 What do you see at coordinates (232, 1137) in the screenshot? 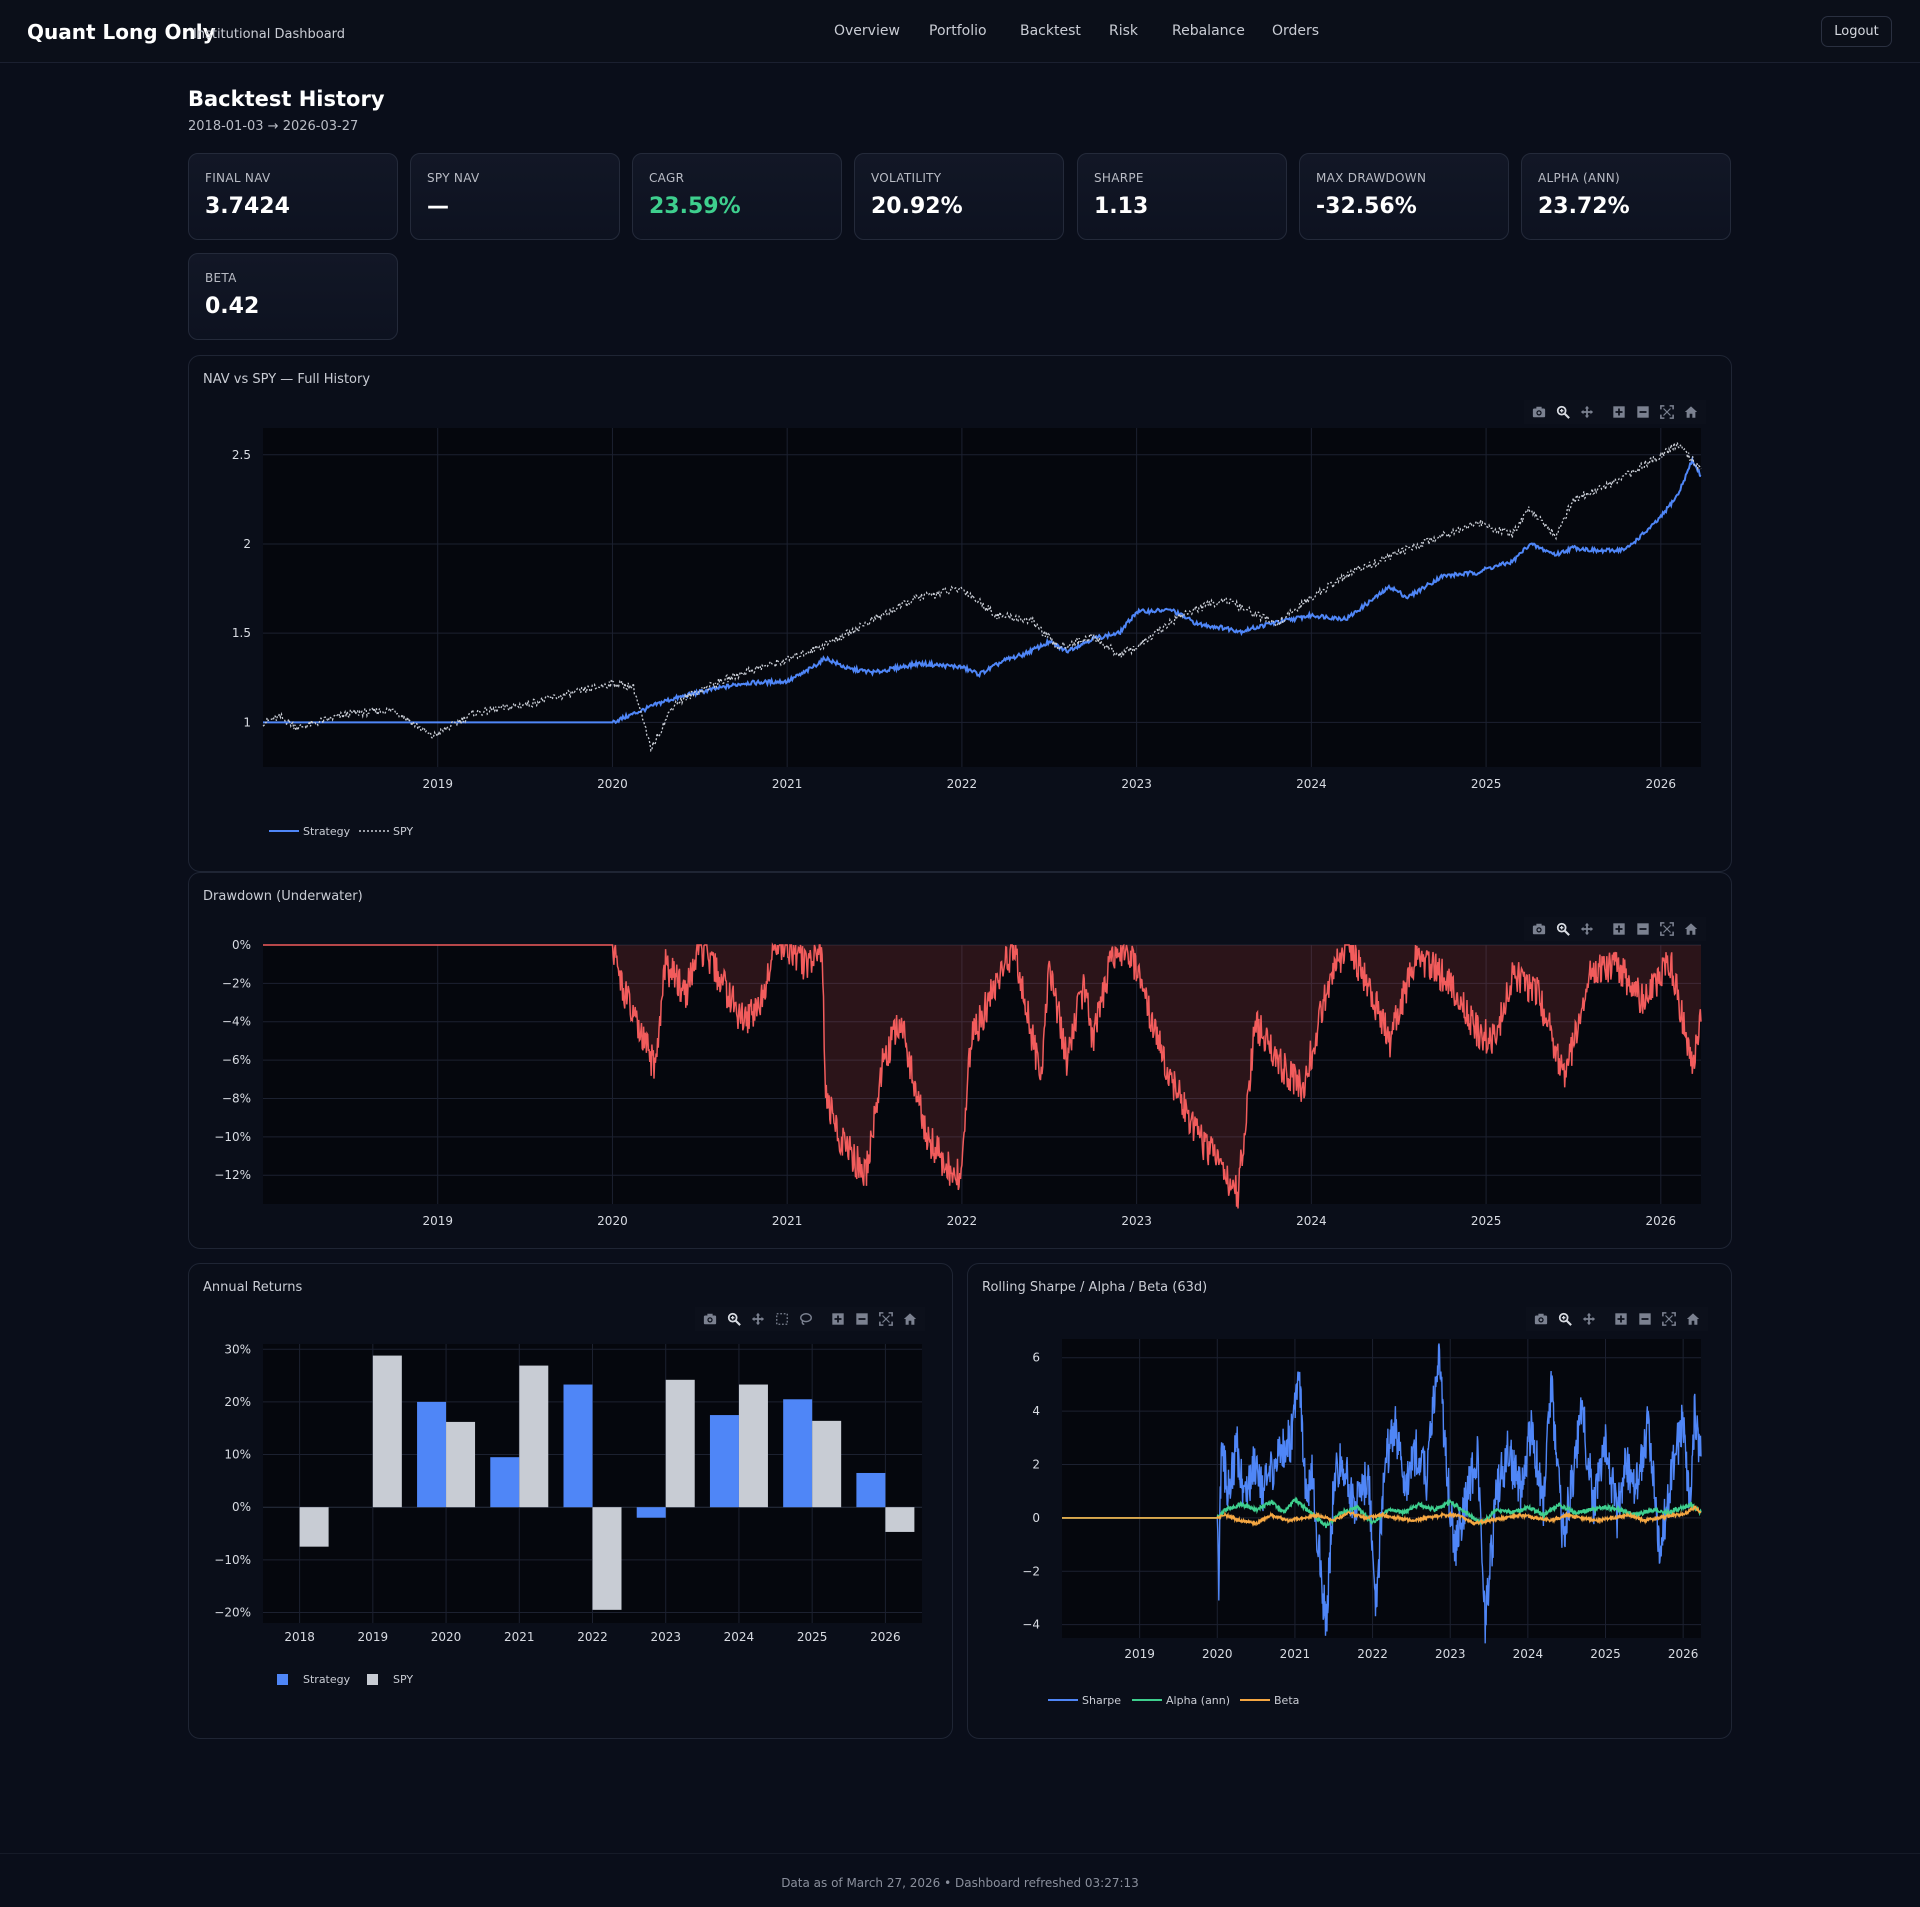
I see `y-tick-label: −10%` at bounding box center [232, 1137].